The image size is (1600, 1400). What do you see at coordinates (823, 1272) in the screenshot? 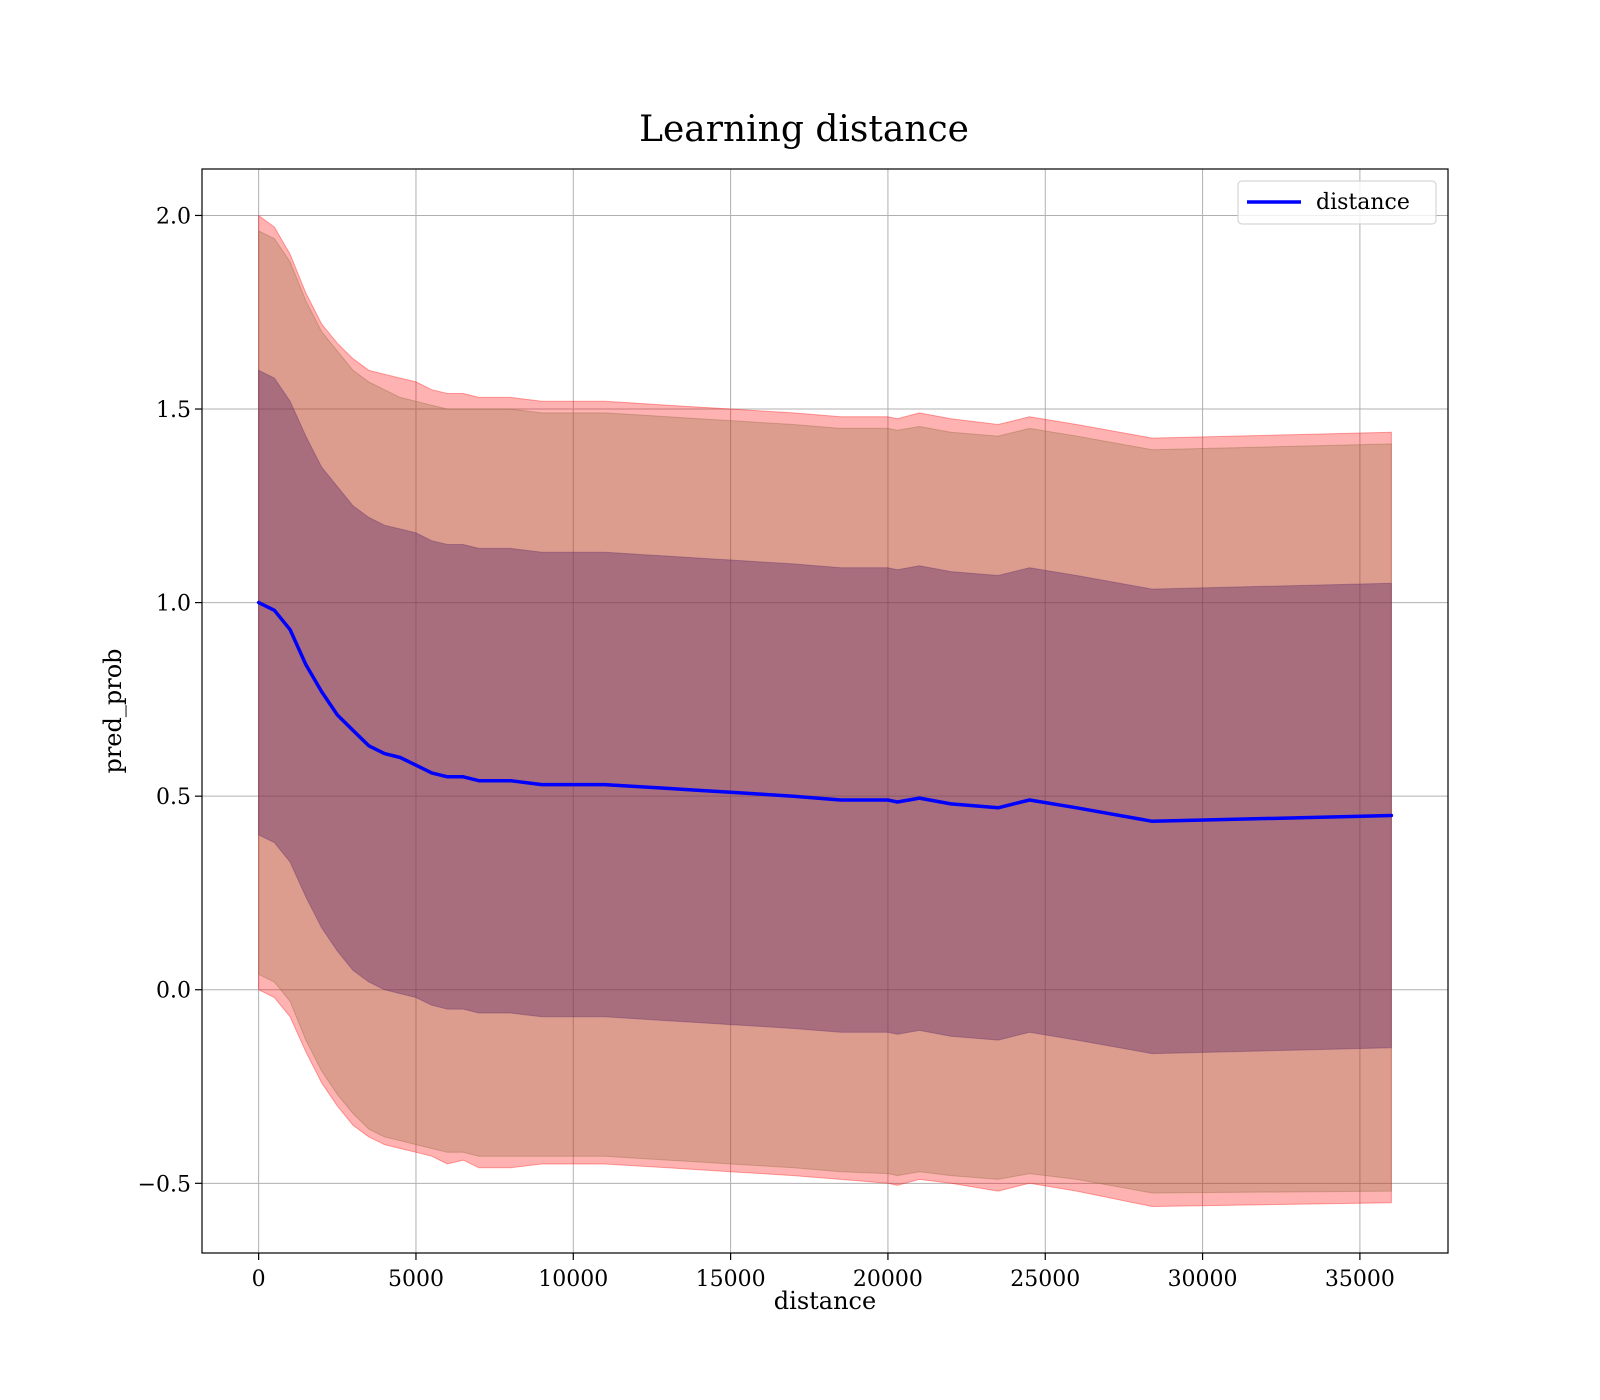
I see `x-axis: 0 5000 10000 15000 20000 25000 30000 35000` at bounding box center [823, 1272].